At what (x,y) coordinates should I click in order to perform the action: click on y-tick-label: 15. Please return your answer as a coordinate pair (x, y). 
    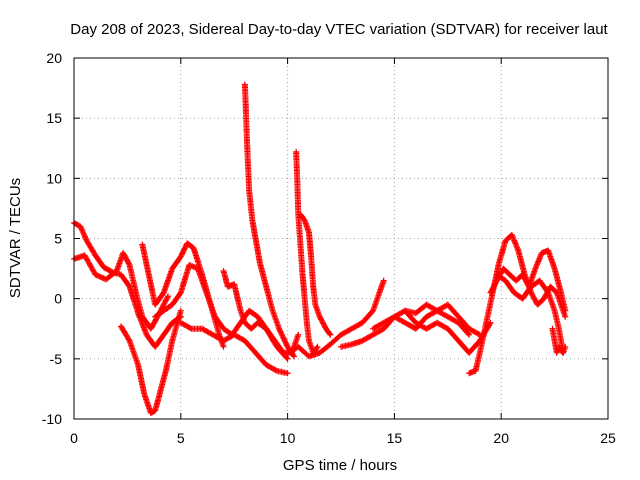
    Looking at the image, I should click on (54, 118).